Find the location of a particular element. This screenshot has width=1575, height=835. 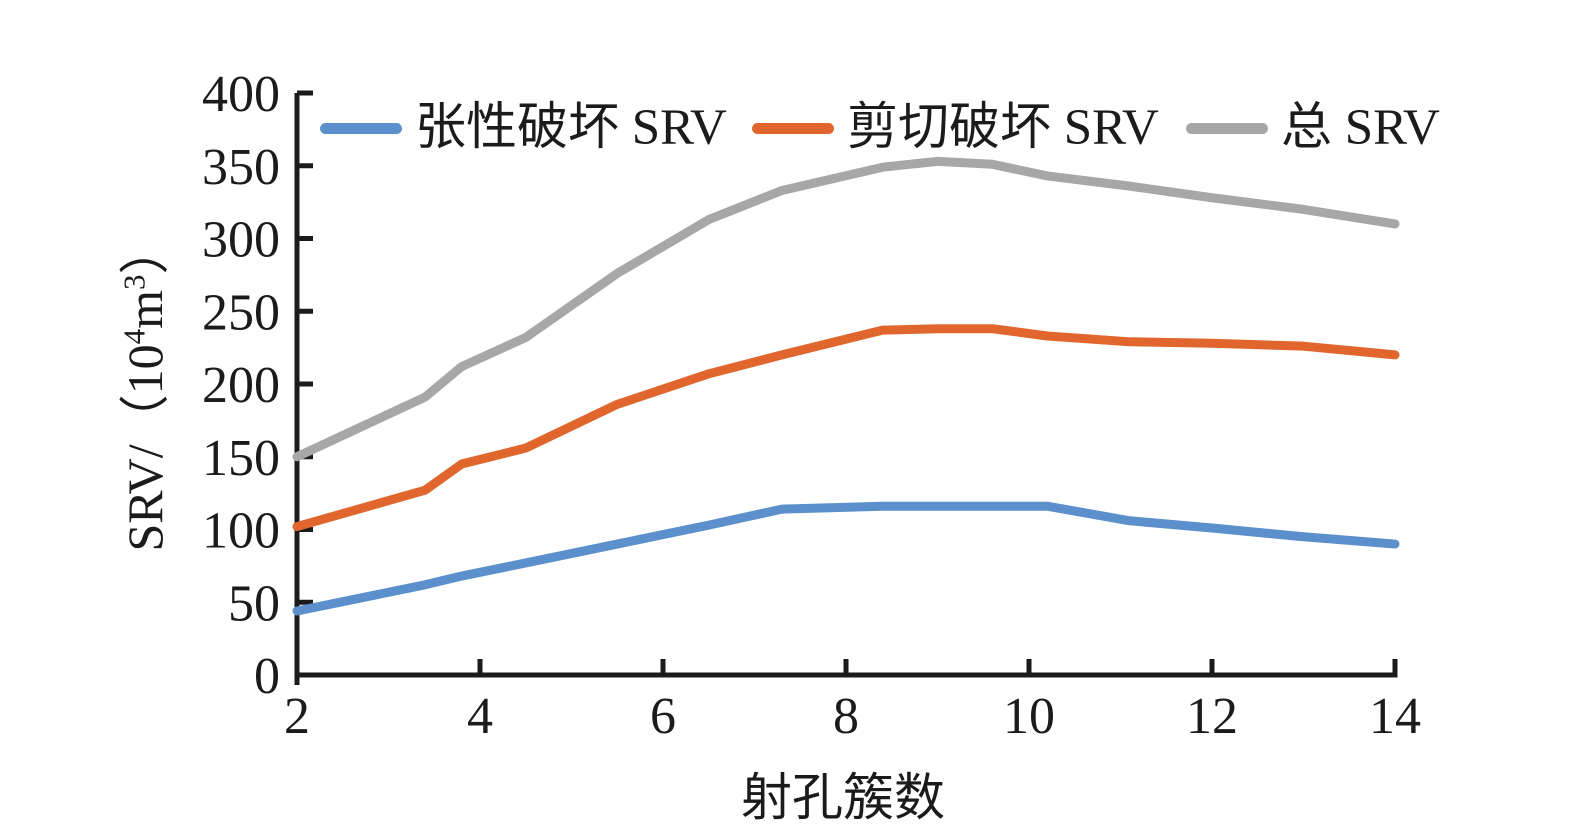

legend-dash-total is located at coordinates (1227, 128).